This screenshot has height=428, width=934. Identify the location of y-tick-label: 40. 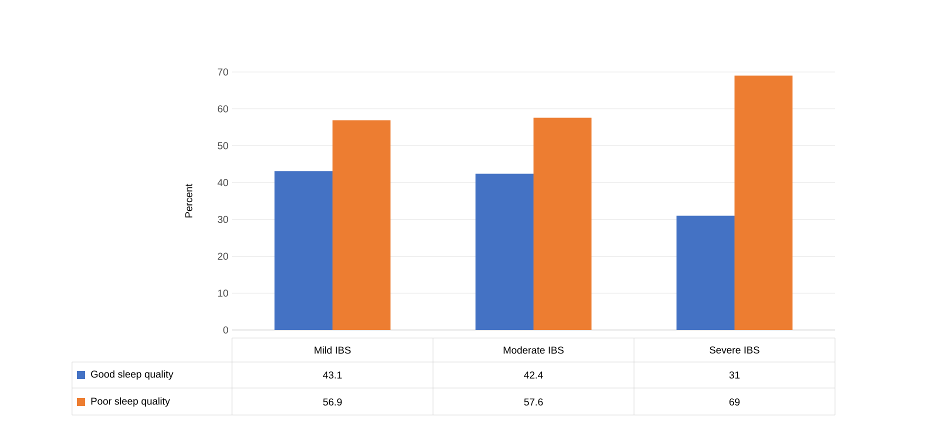
(223, 182).